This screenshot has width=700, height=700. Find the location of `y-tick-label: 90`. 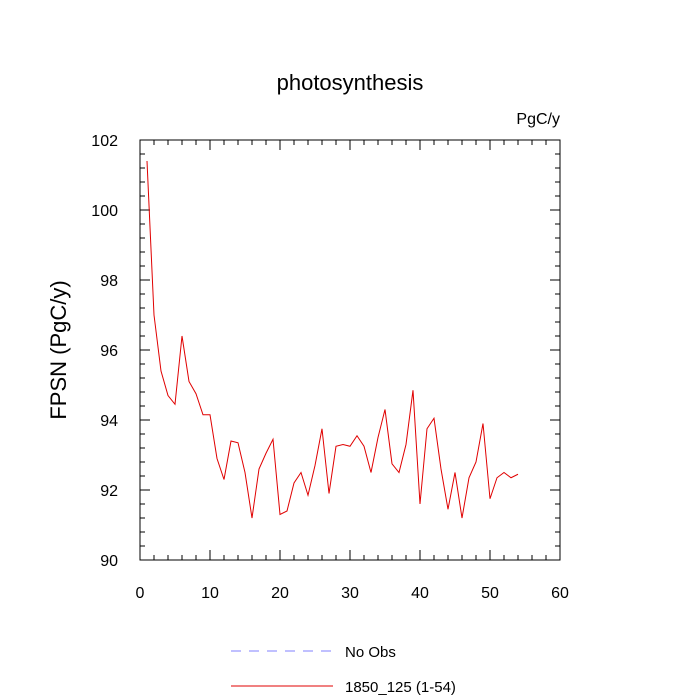

y-tick-label: 90 is located at coordinates (109, 561).